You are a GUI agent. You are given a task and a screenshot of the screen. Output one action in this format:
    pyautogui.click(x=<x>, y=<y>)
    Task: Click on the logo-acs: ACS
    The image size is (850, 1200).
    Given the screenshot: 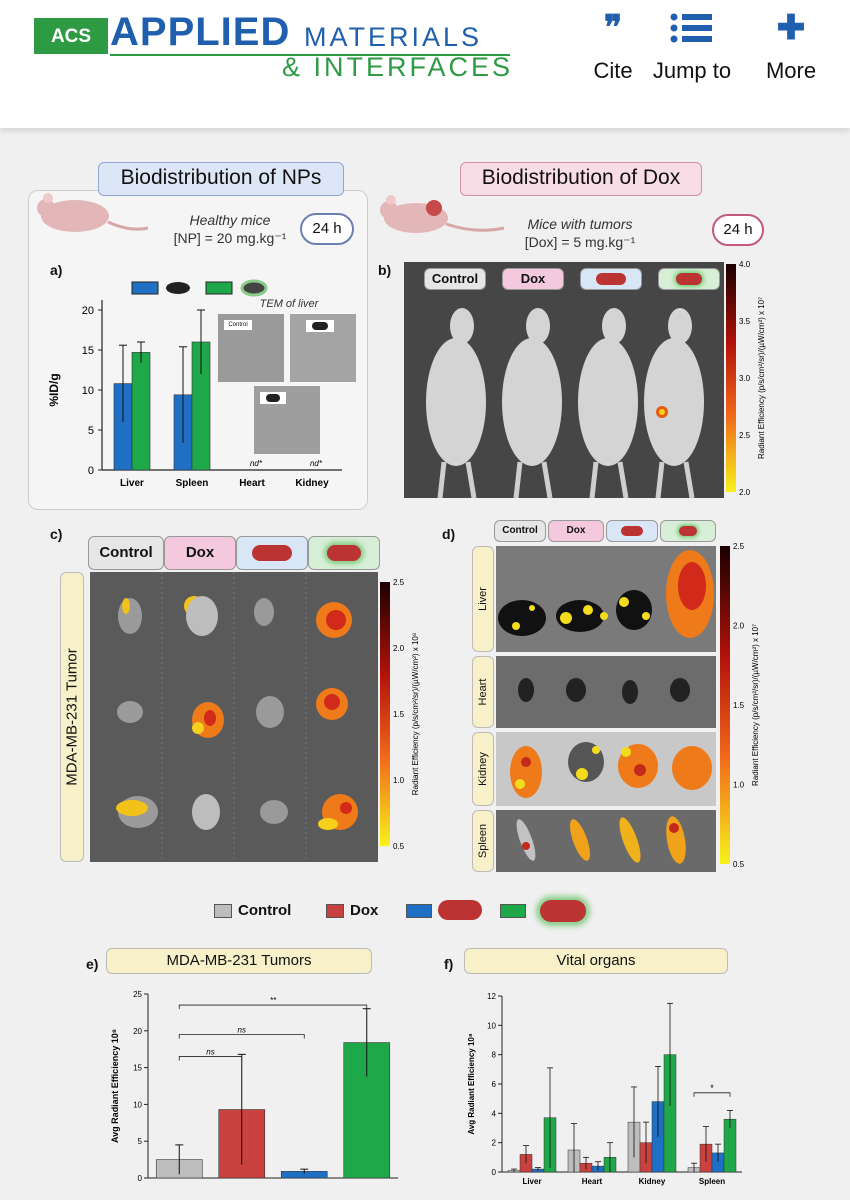 What is the action you would take?
    pyautogui.click(x=71, y=36)
    